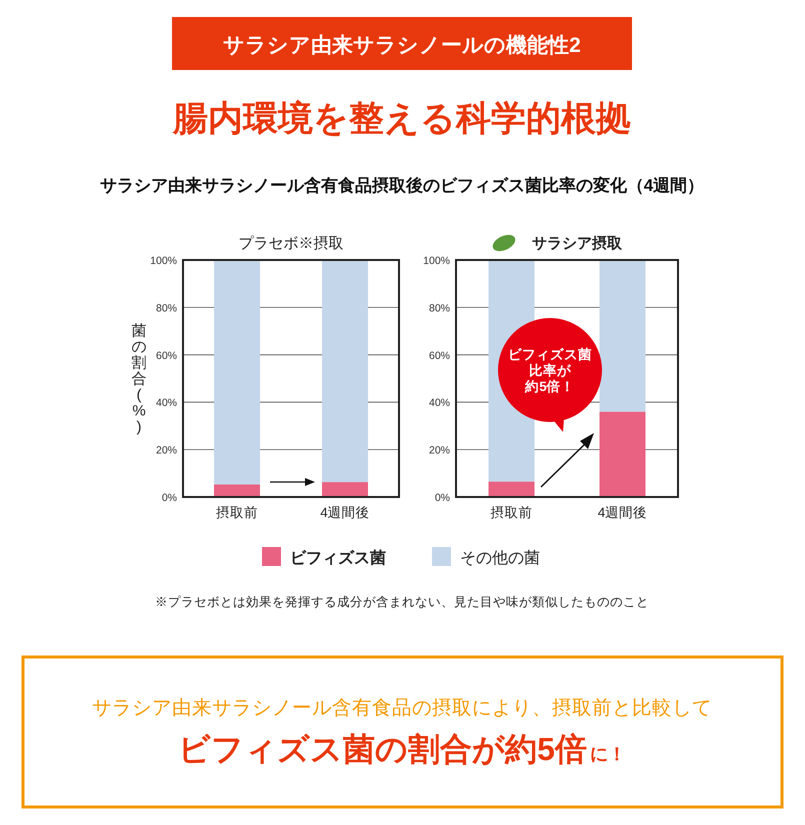 Image resolution: width=805 pixels, height=825 pixels. What do you see at coordinates (402, 708) in the screenshot?
I see `text: サラシア由来サラシノール含有食品の摂取により、摂取前と比較して` at bounding box center [402, 708].